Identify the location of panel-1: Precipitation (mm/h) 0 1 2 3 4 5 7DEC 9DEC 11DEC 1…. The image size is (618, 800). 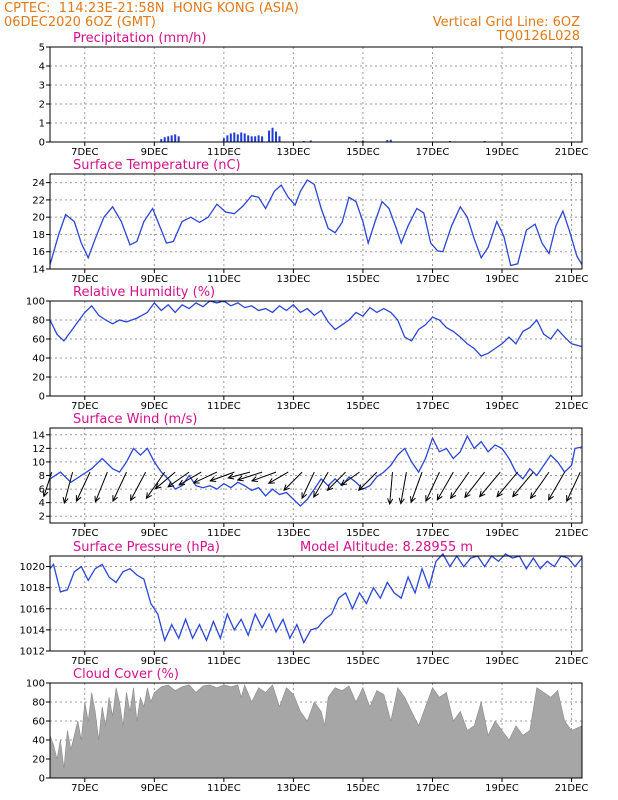
(314, 94).